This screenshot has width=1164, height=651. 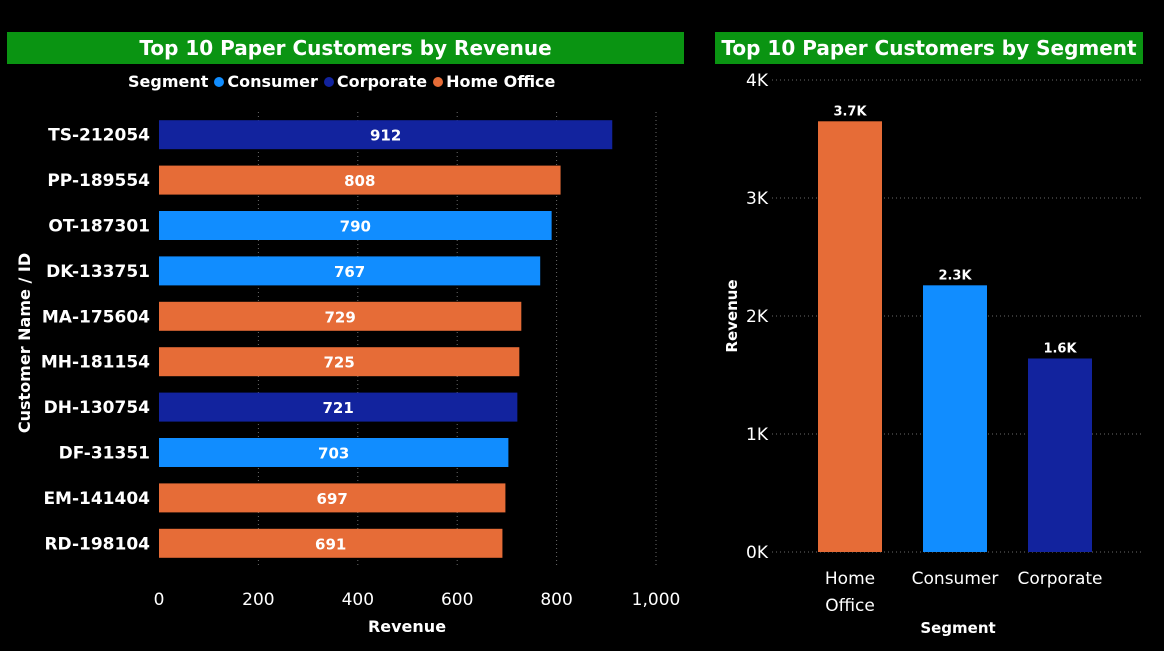 What do you see at coordinates (99, 136) in the screenshot?
I see `y-category-label: TS-212054` at bounding box center [99, 136].